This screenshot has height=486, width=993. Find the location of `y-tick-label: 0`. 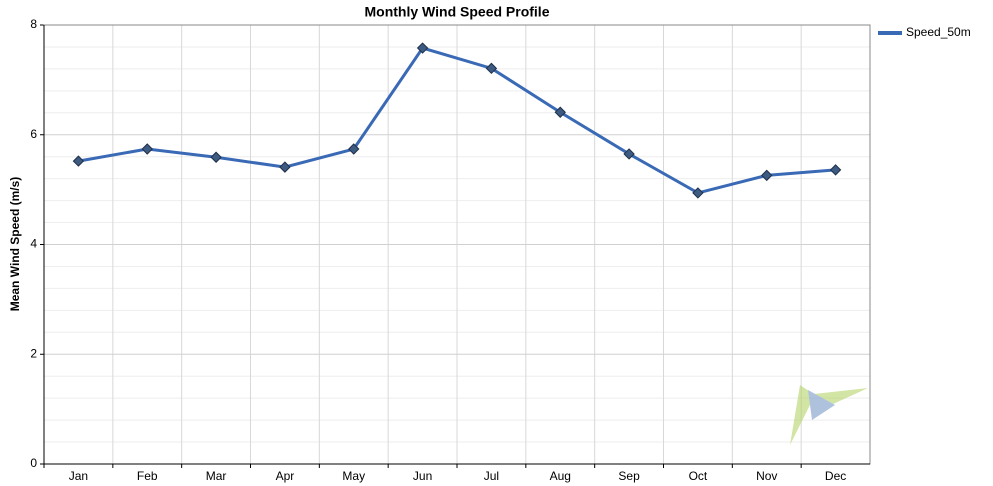

y-tick-label: 0 is located at coordinates (33, 463).